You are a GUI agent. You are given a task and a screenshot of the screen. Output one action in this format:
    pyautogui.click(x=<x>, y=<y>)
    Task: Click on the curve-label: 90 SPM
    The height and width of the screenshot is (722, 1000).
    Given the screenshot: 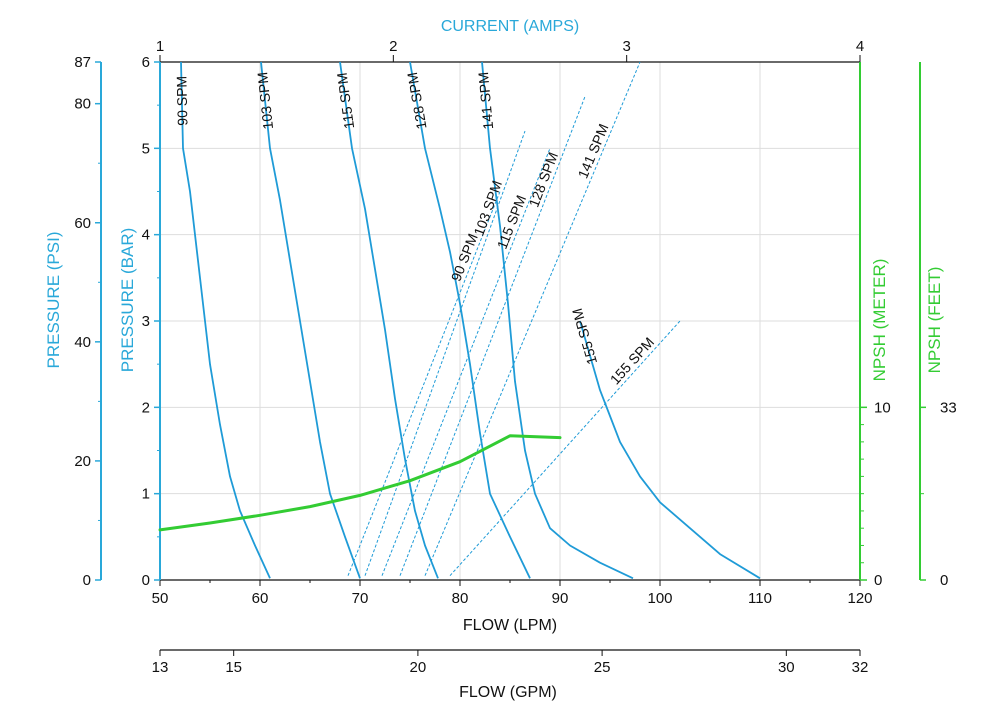 What is the action you would take?
    pyautogui.click(x=181, y=101)
    